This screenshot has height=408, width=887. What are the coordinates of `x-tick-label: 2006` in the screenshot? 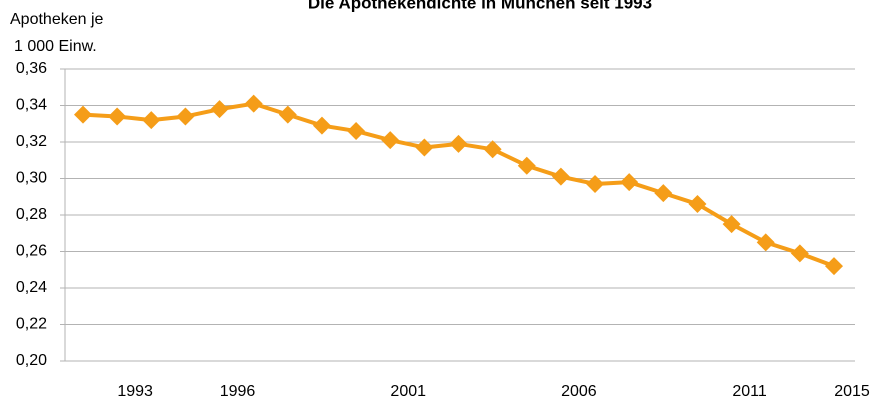 It's located at (579, 391).